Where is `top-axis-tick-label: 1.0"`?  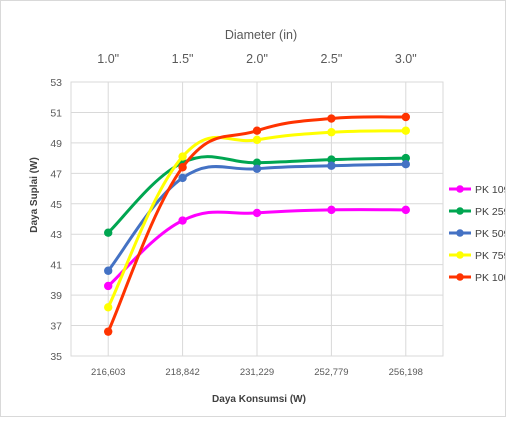 top-axis-tick-label: 1.0" is located at coordinates (108, 59).